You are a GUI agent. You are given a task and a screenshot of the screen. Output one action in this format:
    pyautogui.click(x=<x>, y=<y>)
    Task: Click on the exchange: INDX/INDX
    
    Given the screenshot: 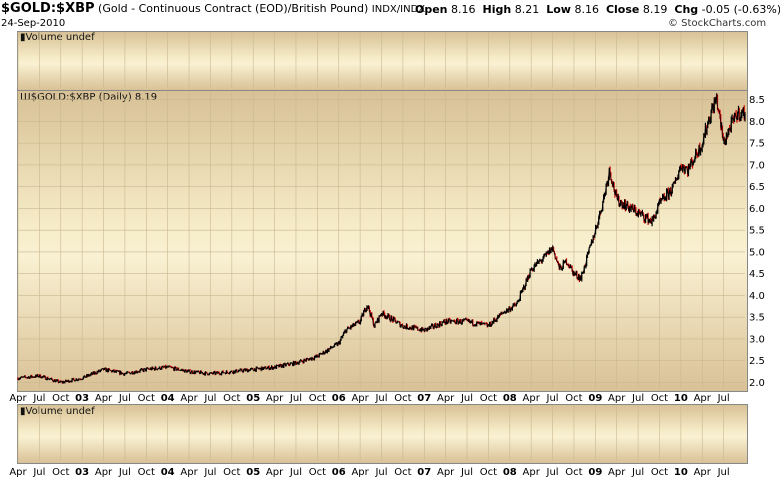 What is the action you would take?
    pyautogui.click(x=398, y=9)
    